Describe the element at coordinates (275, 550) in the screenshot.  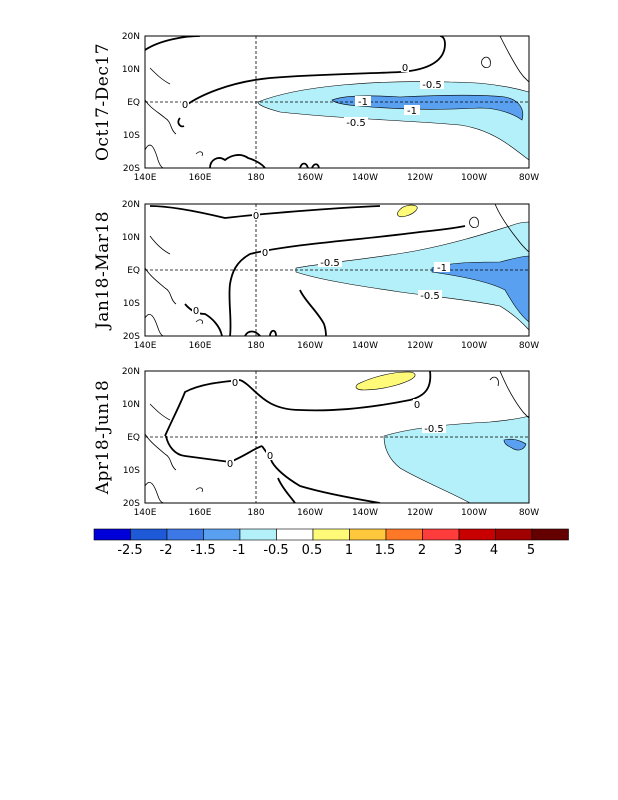
I see `colorbar-label: -0.5` at that location.